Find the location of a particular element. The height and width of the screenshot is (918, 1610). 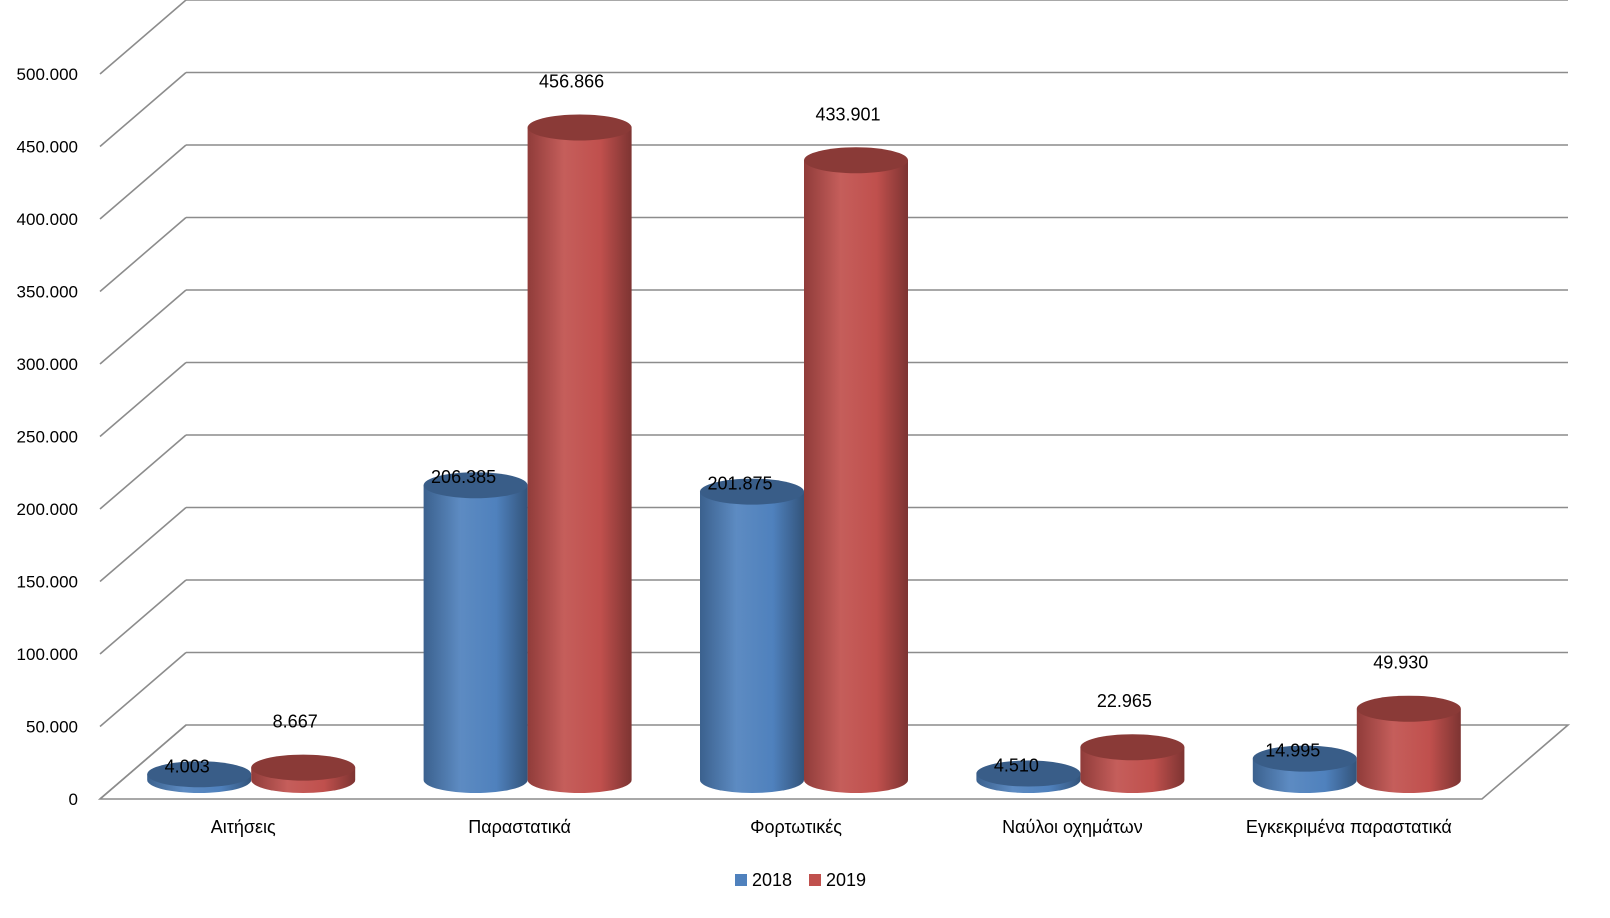

data-label: 14.995 is located at coordinates (1292, 751).